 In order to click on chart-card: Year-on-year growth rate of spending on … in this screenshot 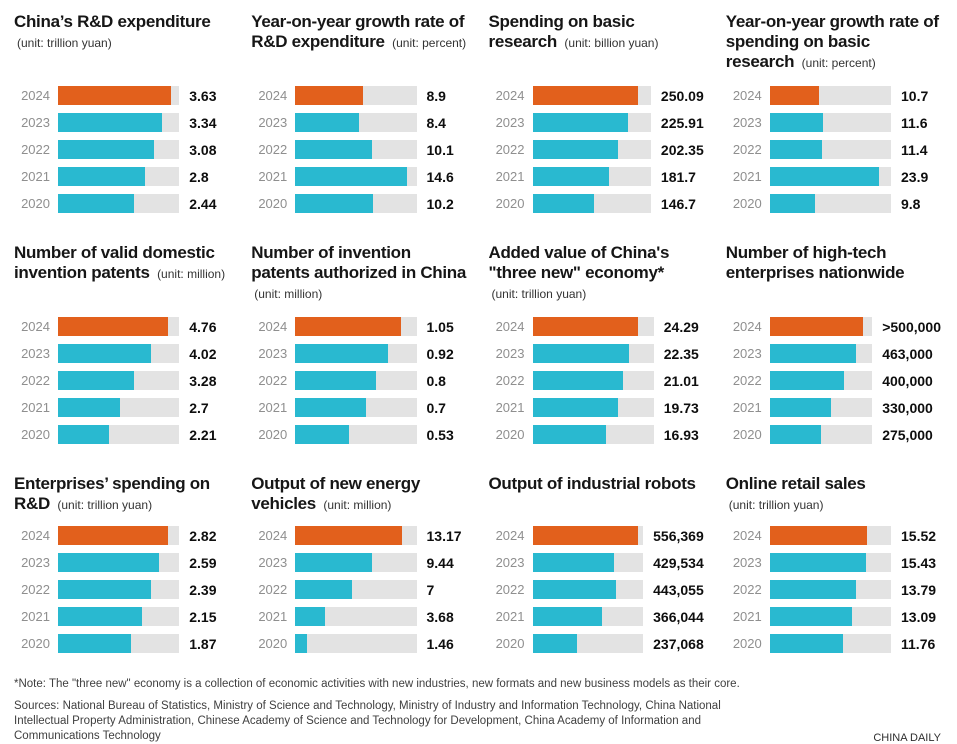, I will do `click(833, 112)`.